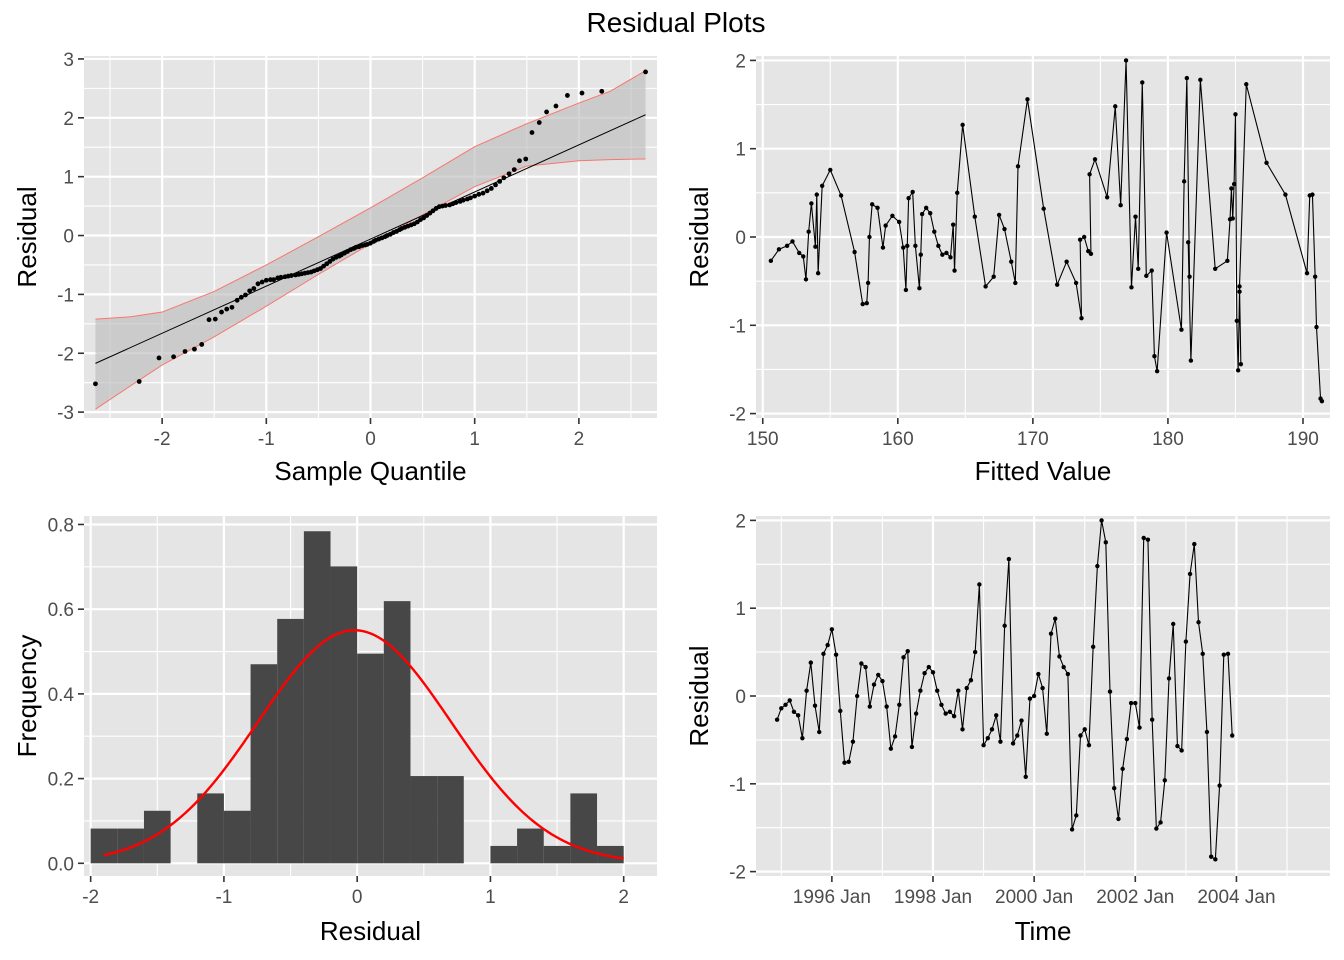 This screenshot has height=960, width=1344. I want to click on x-tick-label: 1996 Jan, so click(832, 897).